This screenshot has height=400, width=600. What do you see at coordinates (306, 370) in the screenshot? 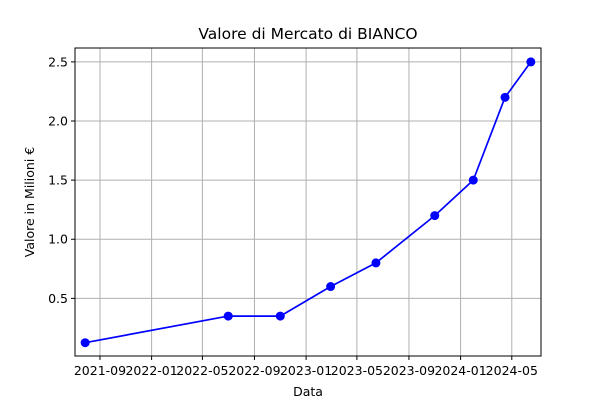
I see `x-tick-label: 2023-01` at bounding box center [306, 370].